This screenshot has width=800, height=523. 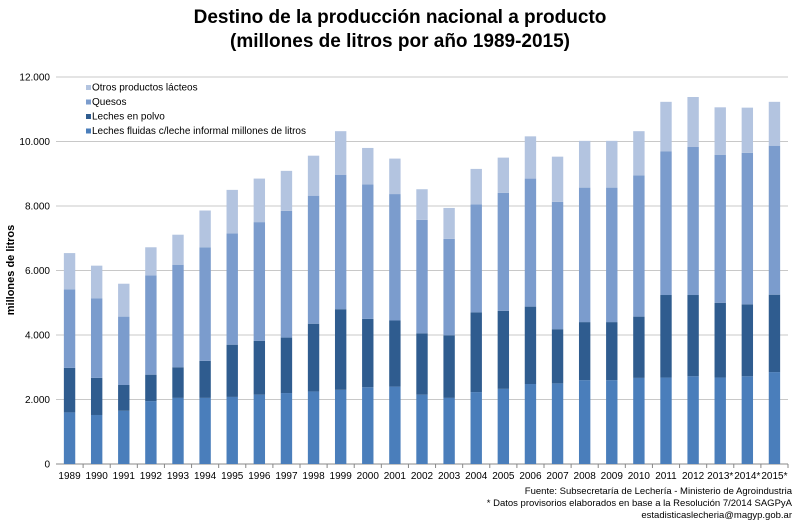 I want to click on x-tick-label: 2005, so click(x=503, y=476).